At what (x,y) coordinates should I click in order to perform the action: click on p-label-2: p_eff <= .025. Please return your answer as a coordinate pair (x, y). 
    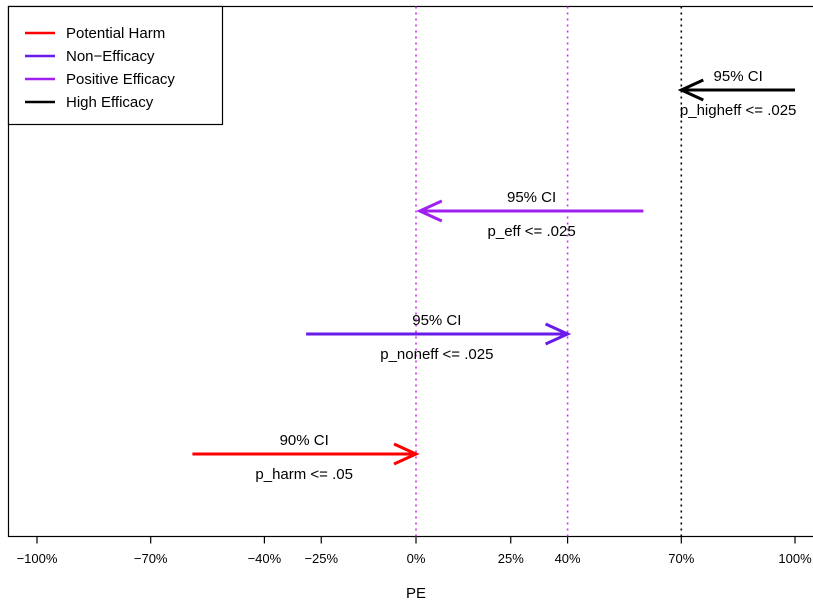
    Looking at the image, I should click on (532, 231).